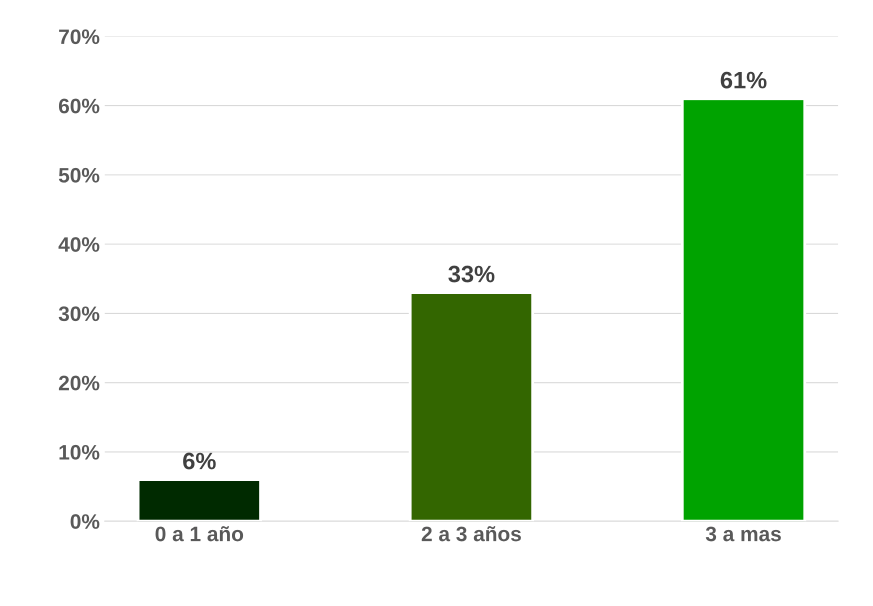 The image size is (873, 606). I want to click on data-label: 6%, so click(199, 461).